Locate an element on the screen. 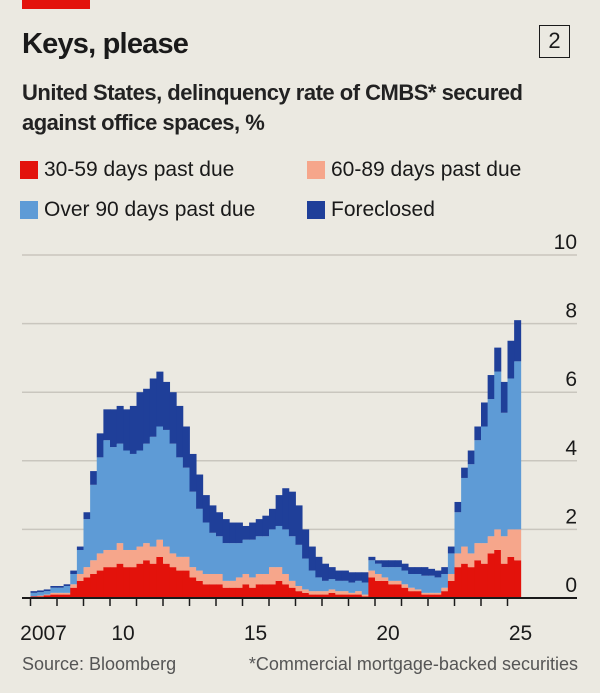 The image size is (600, 693). y-tick-label: 0 is located at coordinates (571, 585).